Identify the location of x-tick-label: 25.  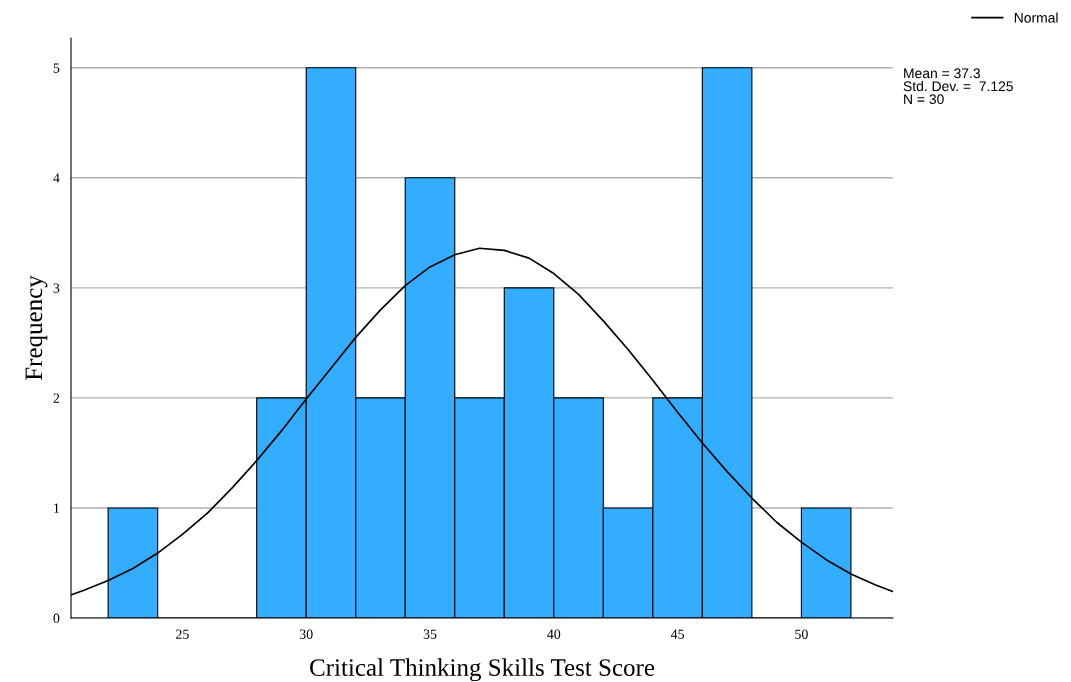
(182, 634).